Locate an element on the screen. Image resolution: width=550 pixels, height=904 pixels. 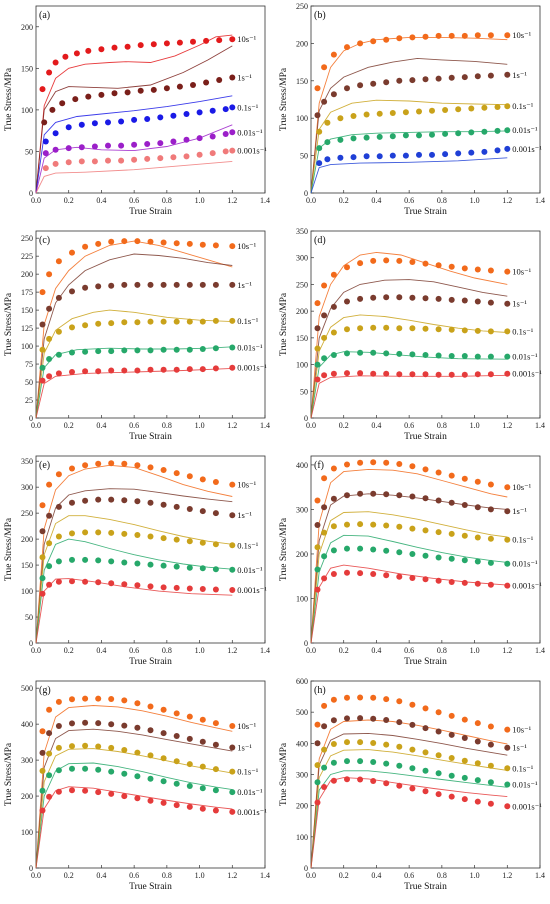
series-line is located at coordinates (134, 393).